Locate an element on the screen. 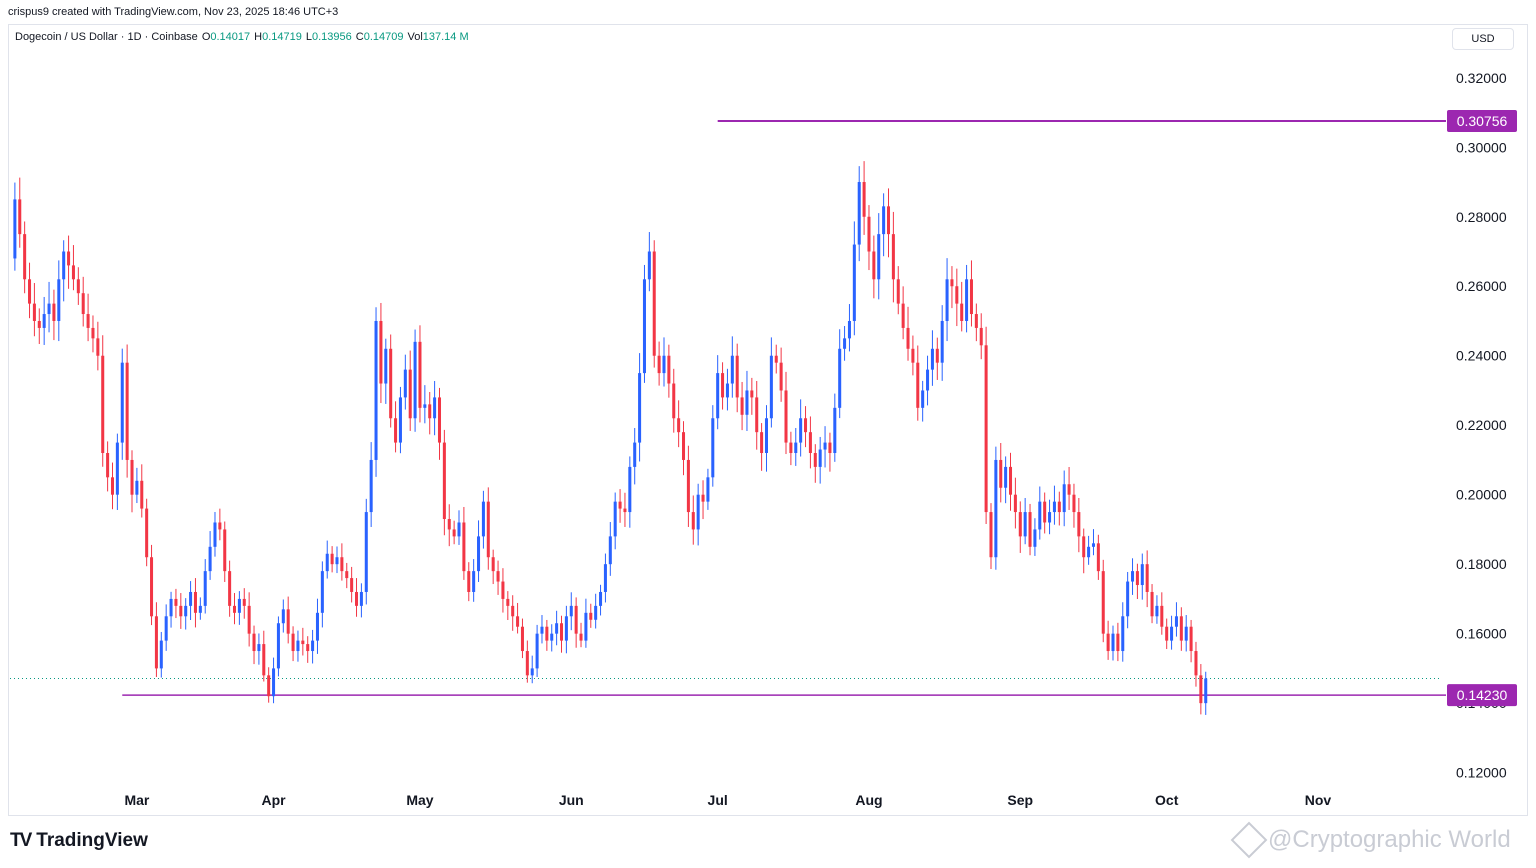 This screenshot has height=868, width=1536. x-tick-label: Mar is located at coordinates (136, 800).